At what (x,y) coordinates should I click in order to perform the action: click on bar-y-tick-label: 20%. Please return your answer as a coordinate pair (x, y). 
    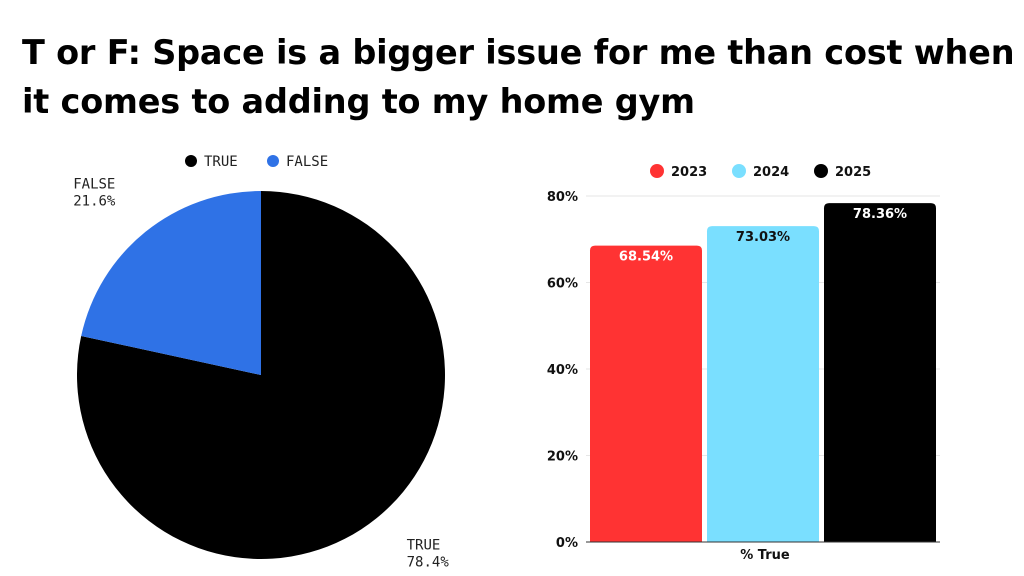
    Looking at the image, I should click on (562, 457).